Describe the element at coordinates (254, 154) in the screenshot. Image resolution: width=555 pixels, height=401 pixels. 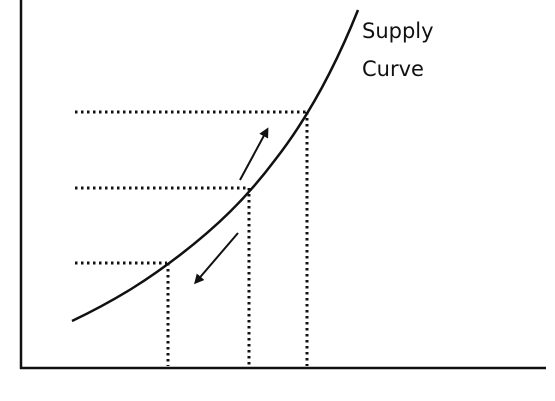
I see `arrow-up` at that location.